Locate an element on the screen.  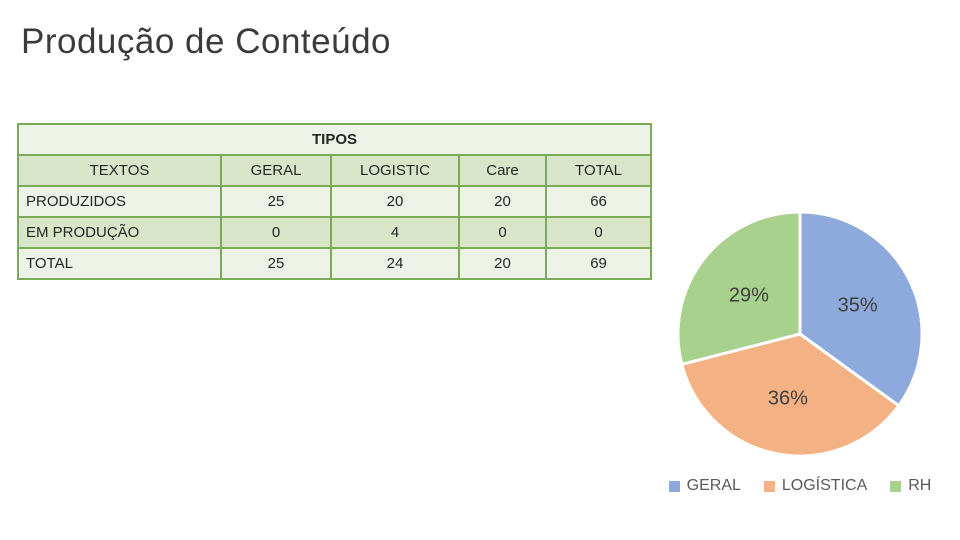
table-row-produzidos: PRODUZIDOS 25 20 20 66 is located at coordinates (335, 201).